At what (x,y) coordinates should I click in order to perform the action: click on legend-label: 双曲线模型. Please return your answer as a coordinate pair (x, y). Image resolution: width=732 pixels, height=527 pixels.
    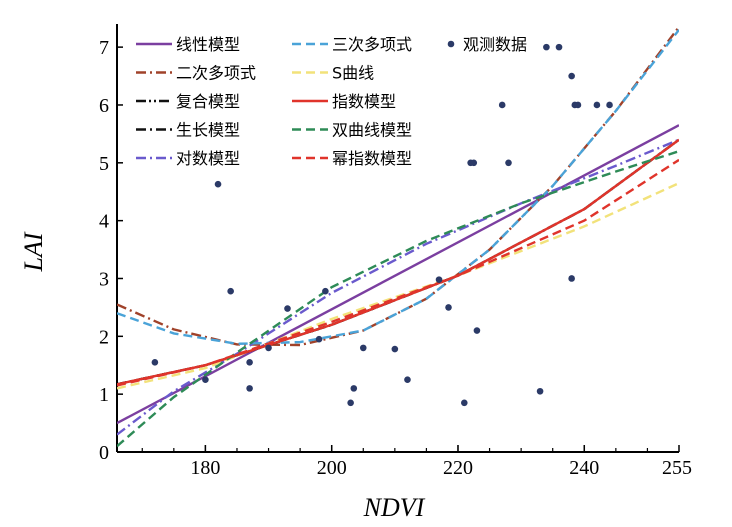
    Looking at the image, I should click on (372, 130).